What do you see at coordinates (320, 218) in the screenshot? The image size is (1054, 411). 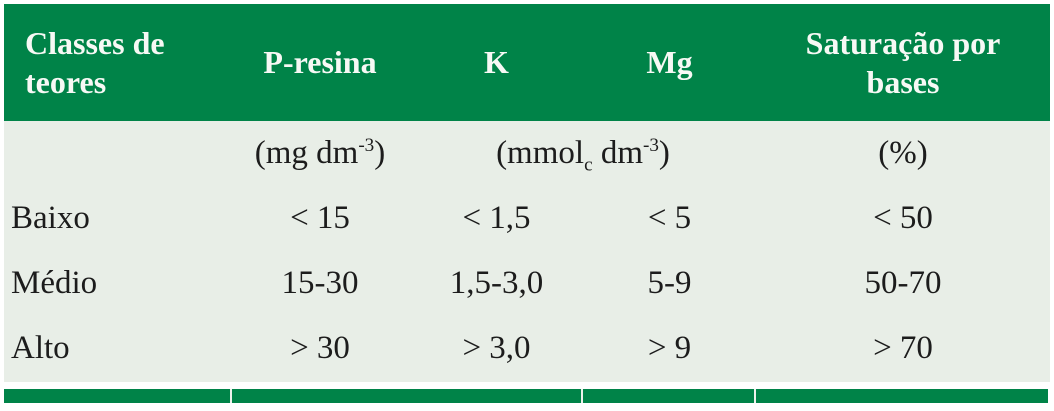 I see `cell-p-resina: < 15` at bounding box center [320, 218].